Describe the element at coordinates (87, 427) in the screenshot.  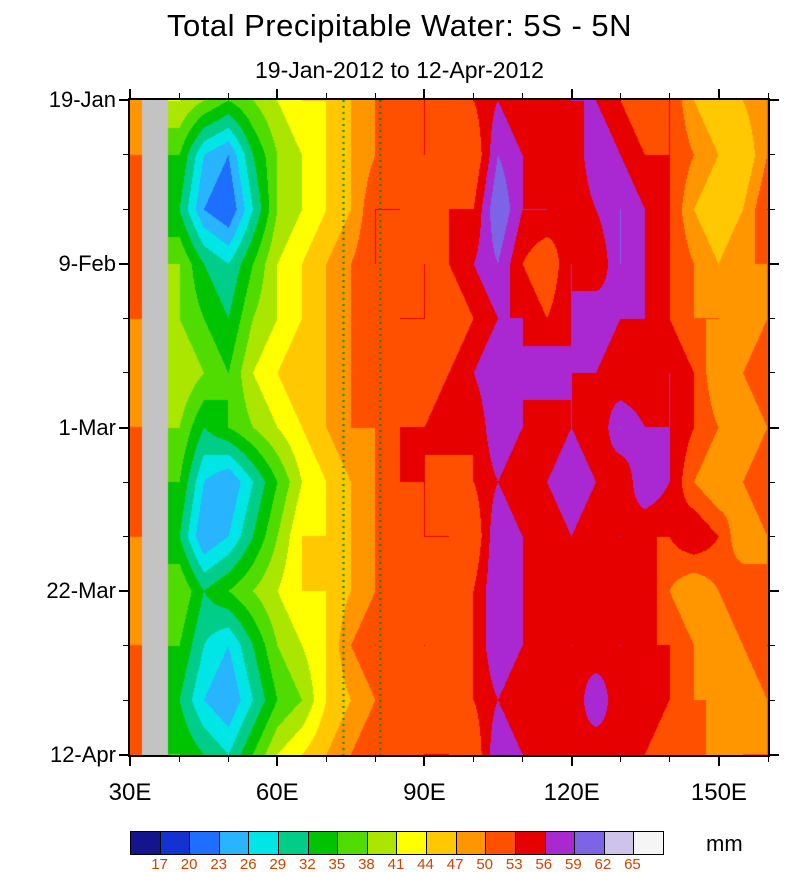
I see `y-axis-tick-label: 1-Mar` at that location.